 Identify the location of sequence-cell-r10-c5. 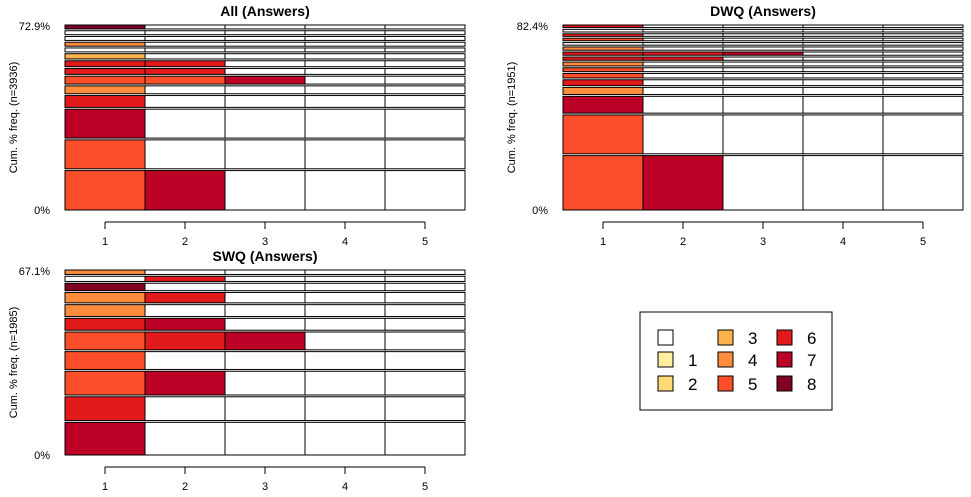
(425, 278).